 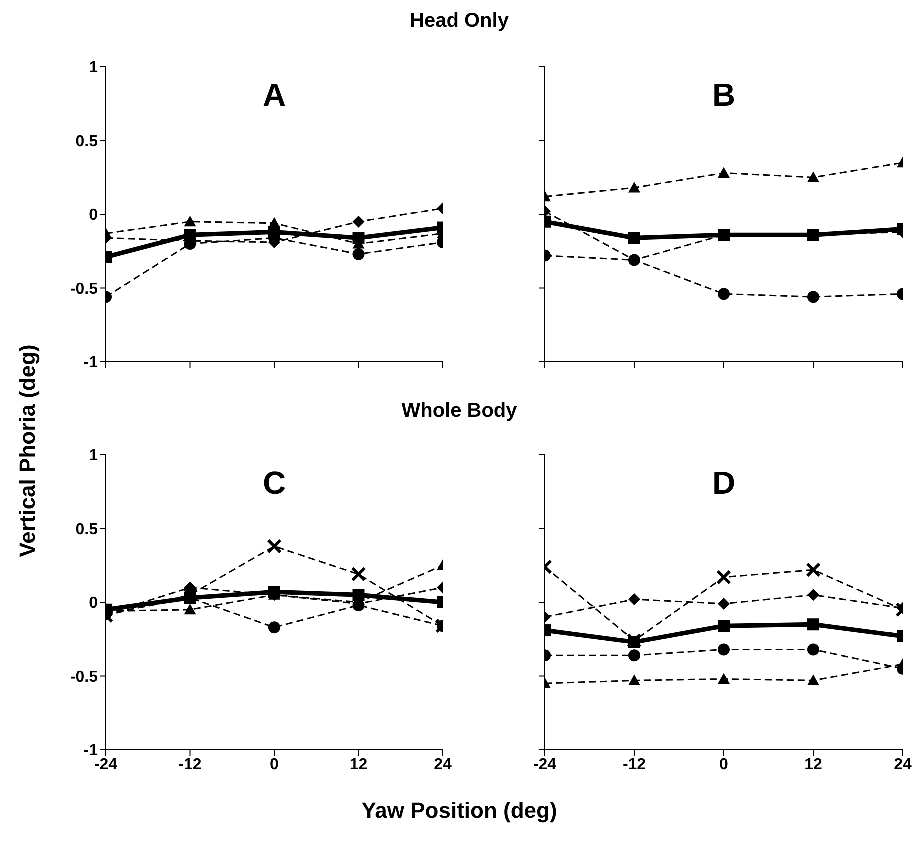 I want to click on chart-title: Head Only, so click(x=459, y=21).